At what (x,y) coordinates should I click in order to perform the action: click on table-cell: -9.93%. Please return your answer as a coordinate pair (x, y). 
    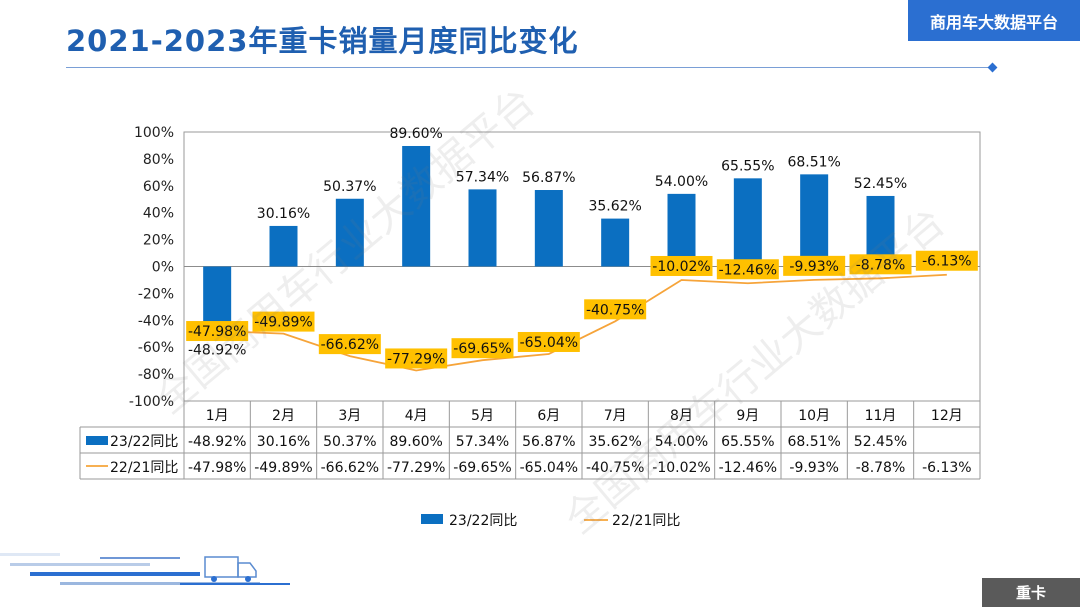
    Looking at the image, I should click on (814, 468).